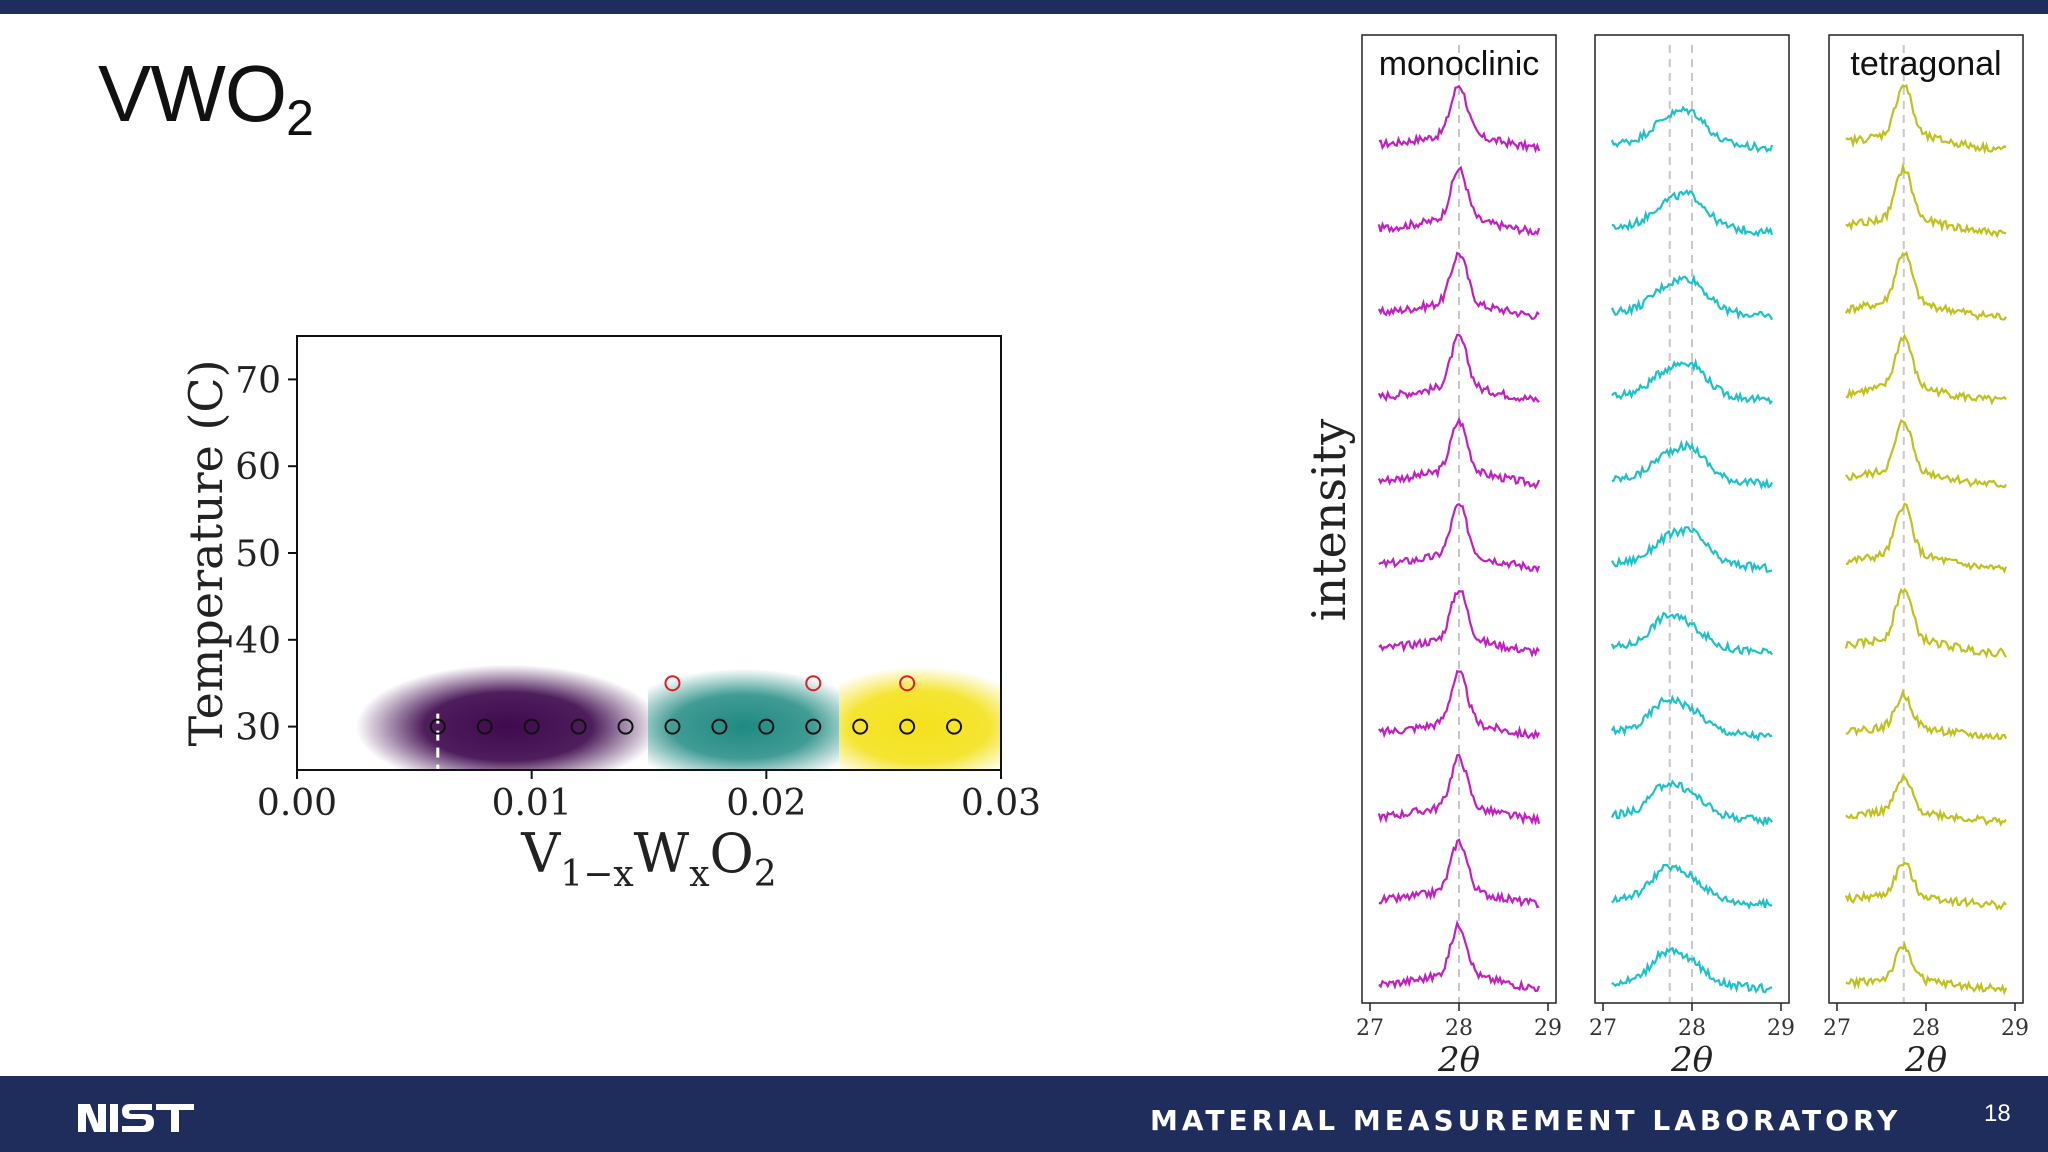 Image resolution: width=2048 pixels, height=1152 pixels. Describe the element at coordinates (532, 803) in the screenshot. I see `x-tick-label: 0.01` at that location.